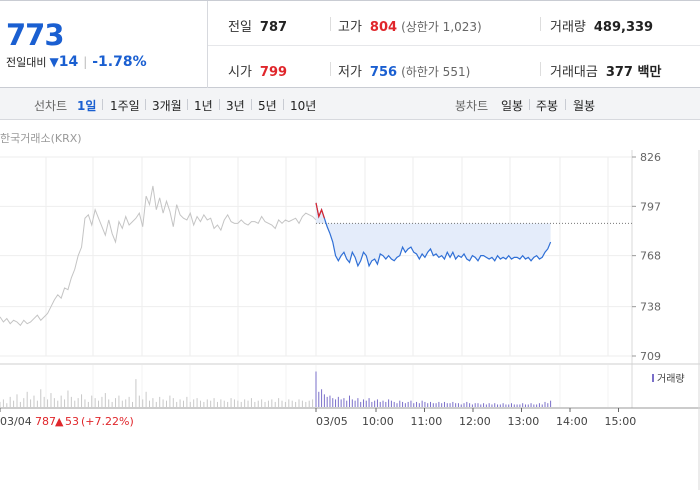  Describe the element at coordinates (650, 206) in the screenshot. I see `y-tick-label: 797` at that location.